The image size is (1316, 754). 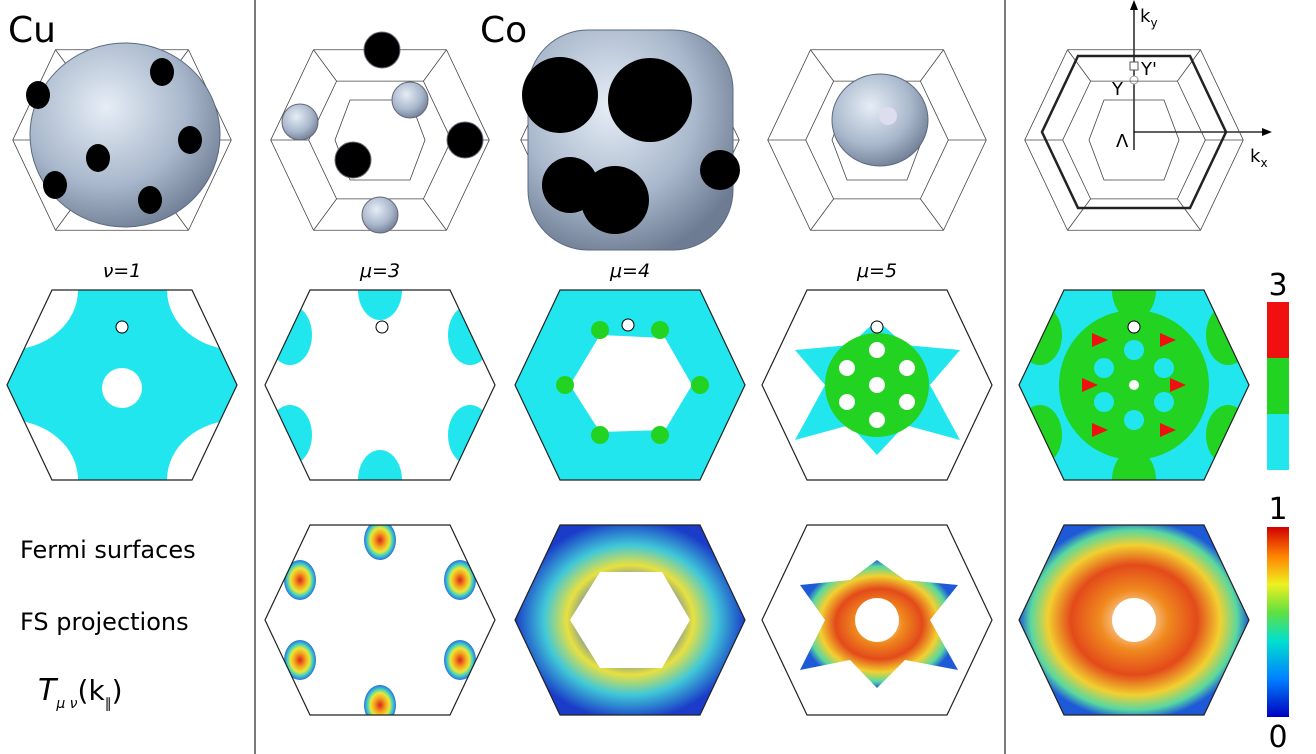 I want to click on panel-label: Co, so click(x=503, y=30).